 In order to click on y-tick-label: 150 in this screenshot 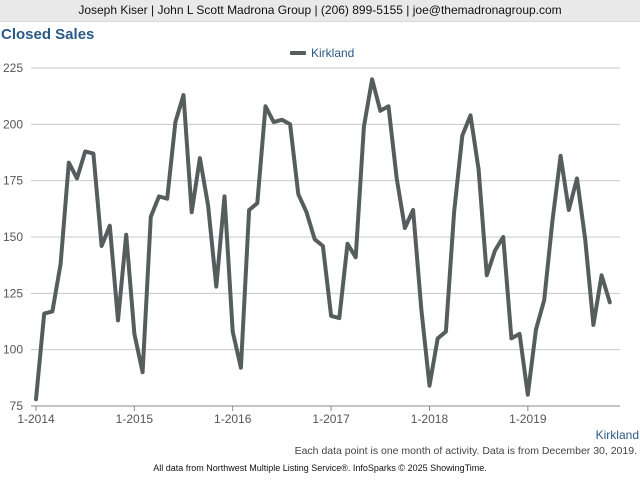, I will do `click(13, 237)`.